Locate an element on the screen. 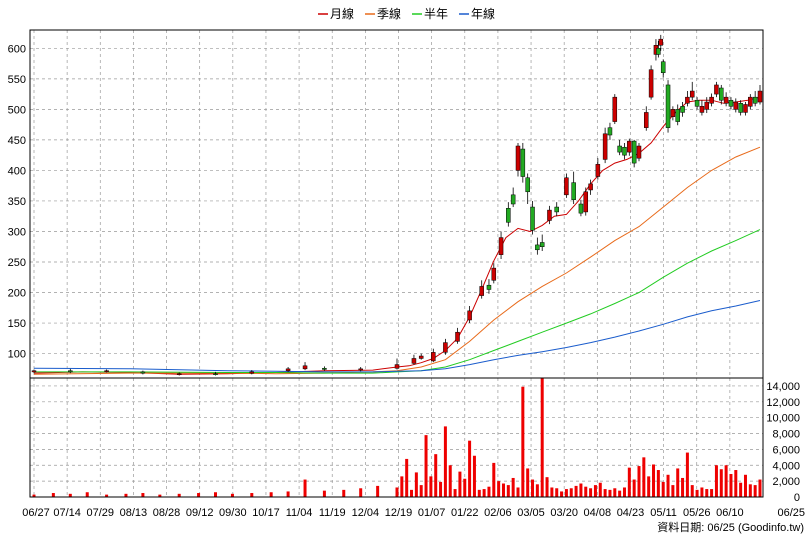 This screenshot has width=808, height=545. x-tick-label: 08/13 is located at coordinates (134, 513).